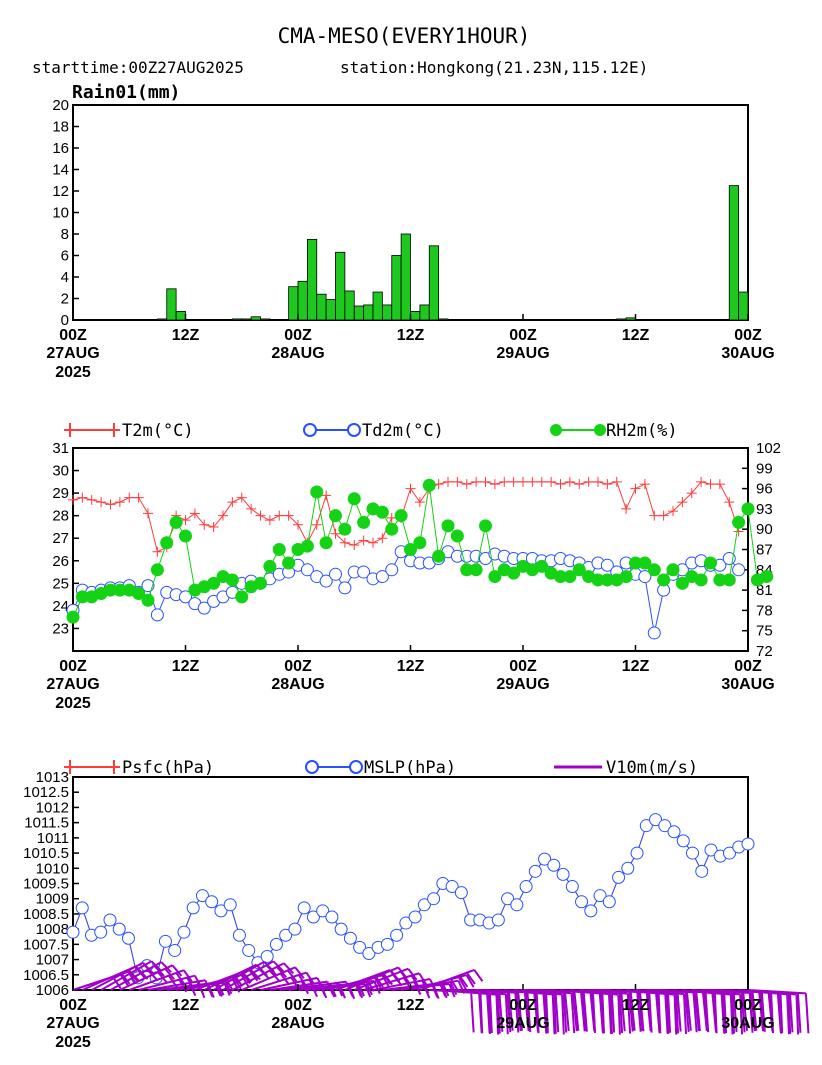  I want to click on rain-ytick-label: 18, so click(60, 127).